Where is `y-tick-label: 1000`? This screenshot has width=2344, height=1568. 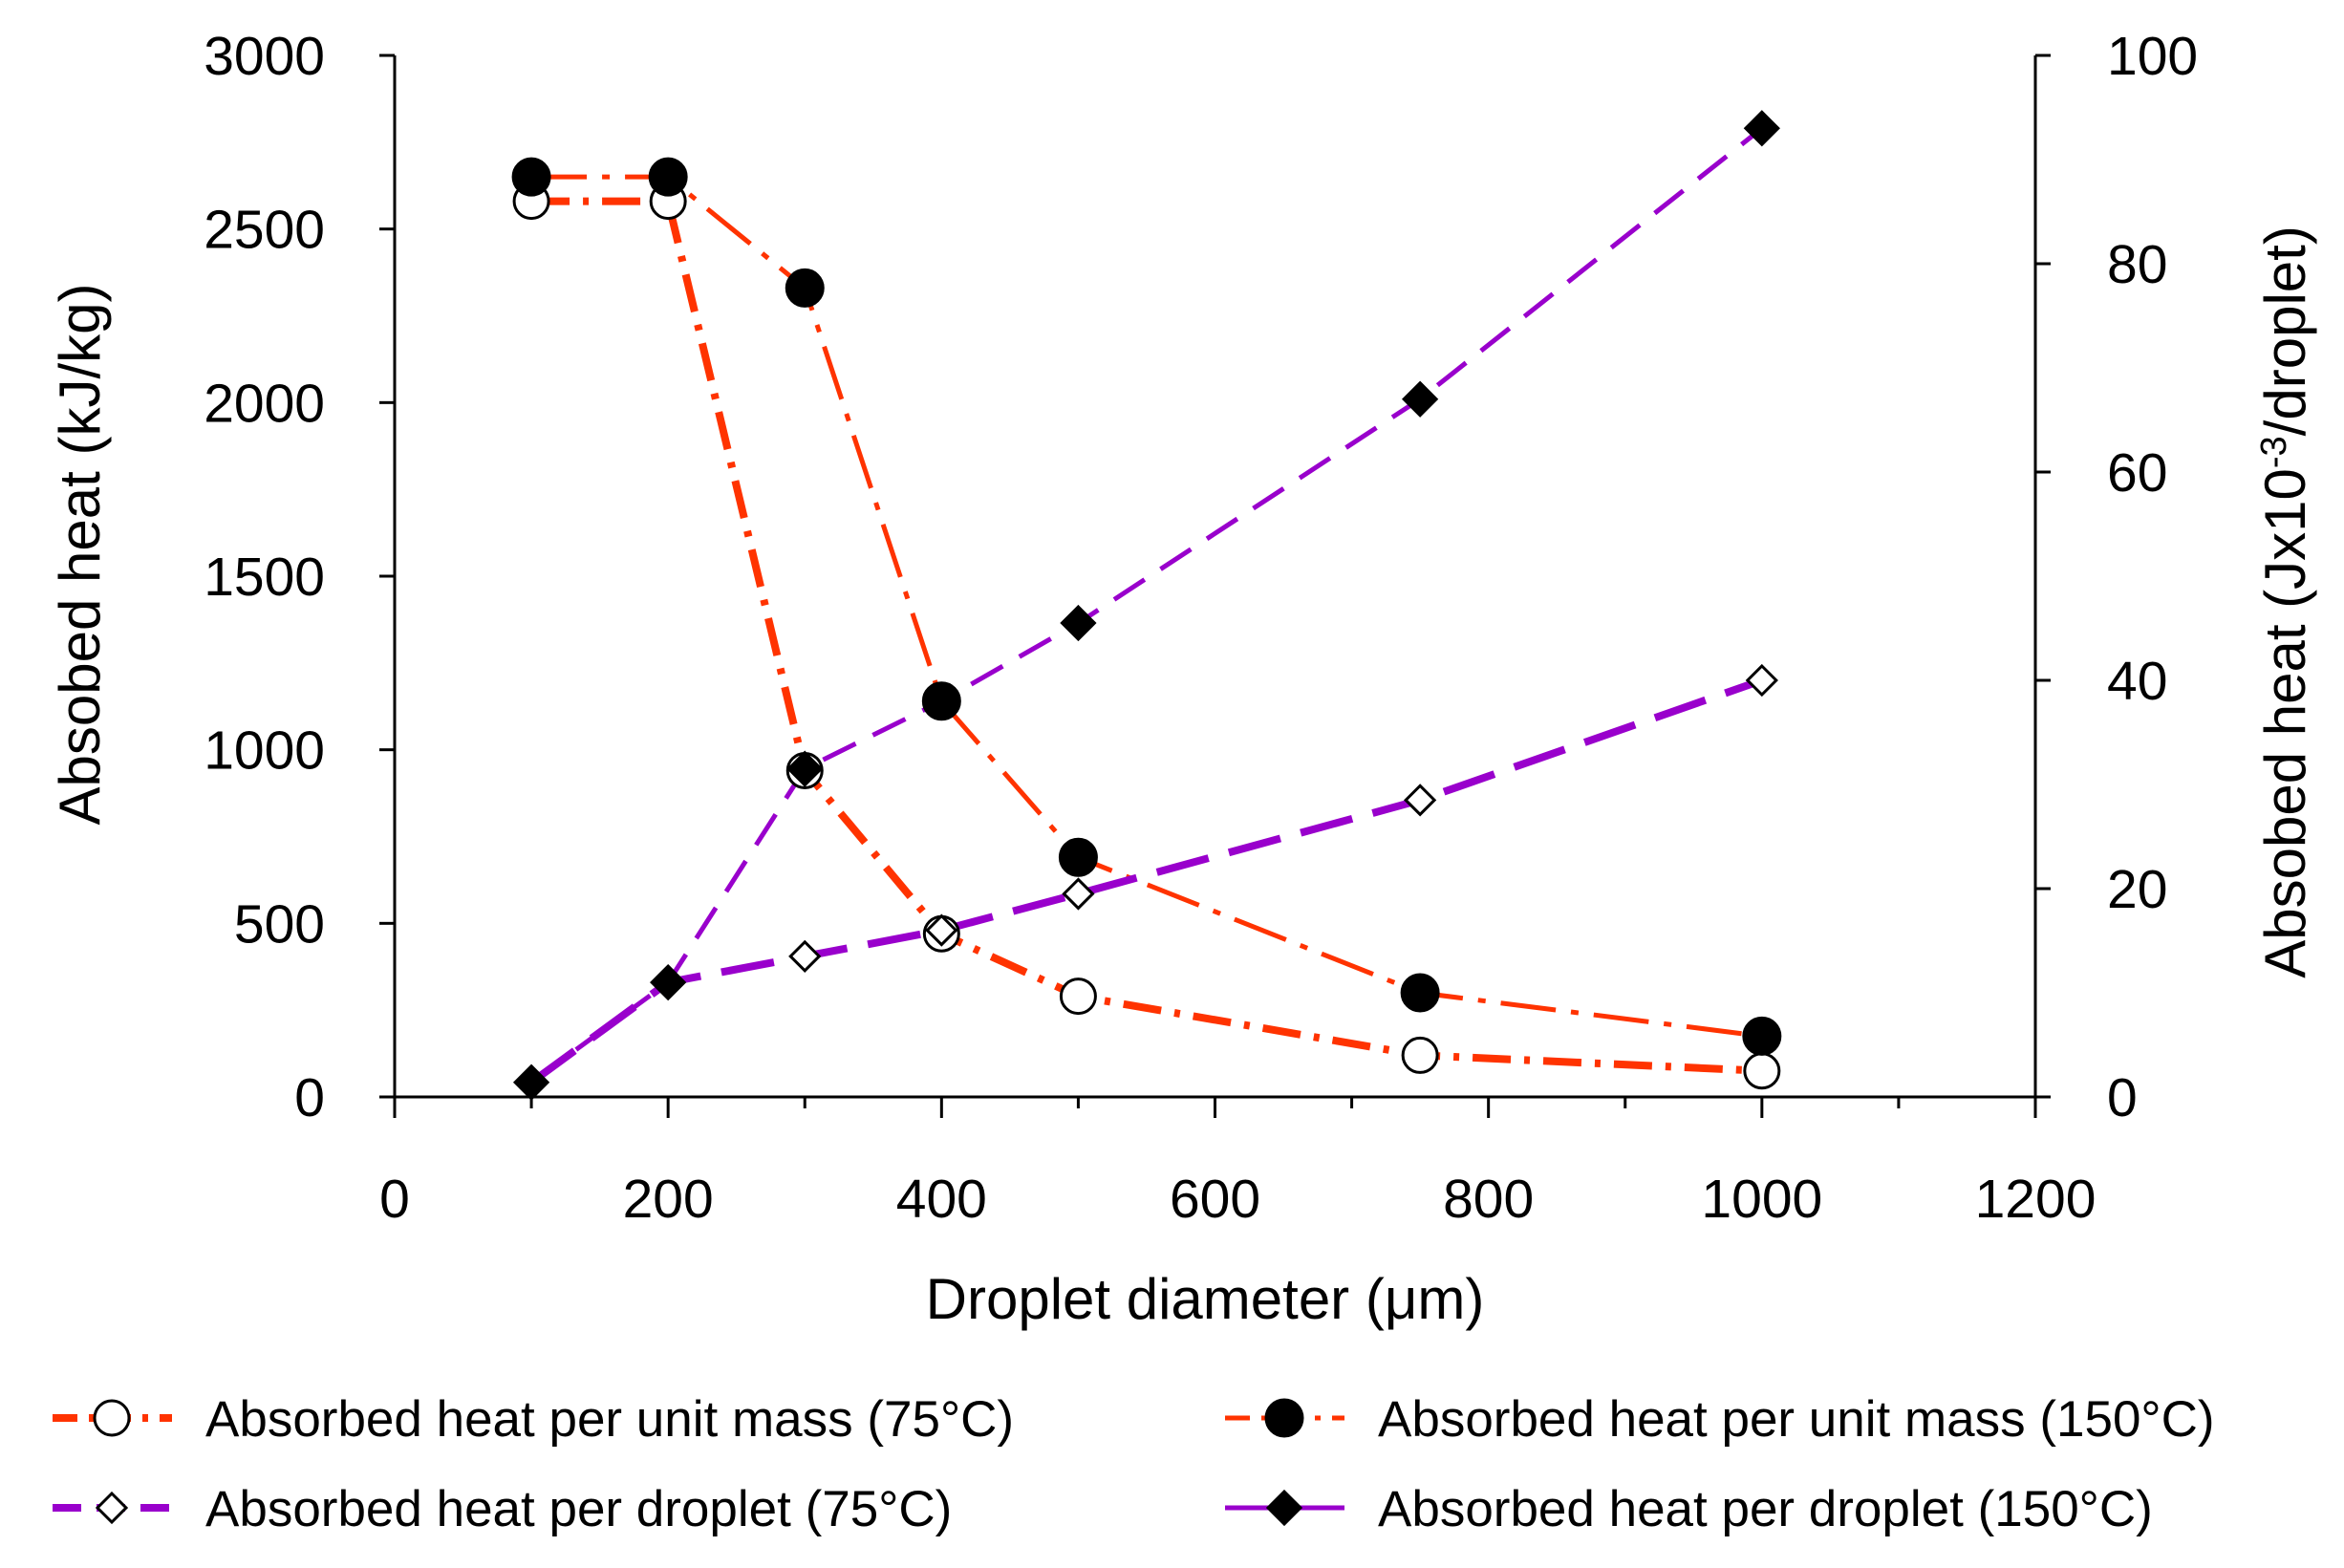
y-tick-label: 1000 is located at coordinates (264, 751).